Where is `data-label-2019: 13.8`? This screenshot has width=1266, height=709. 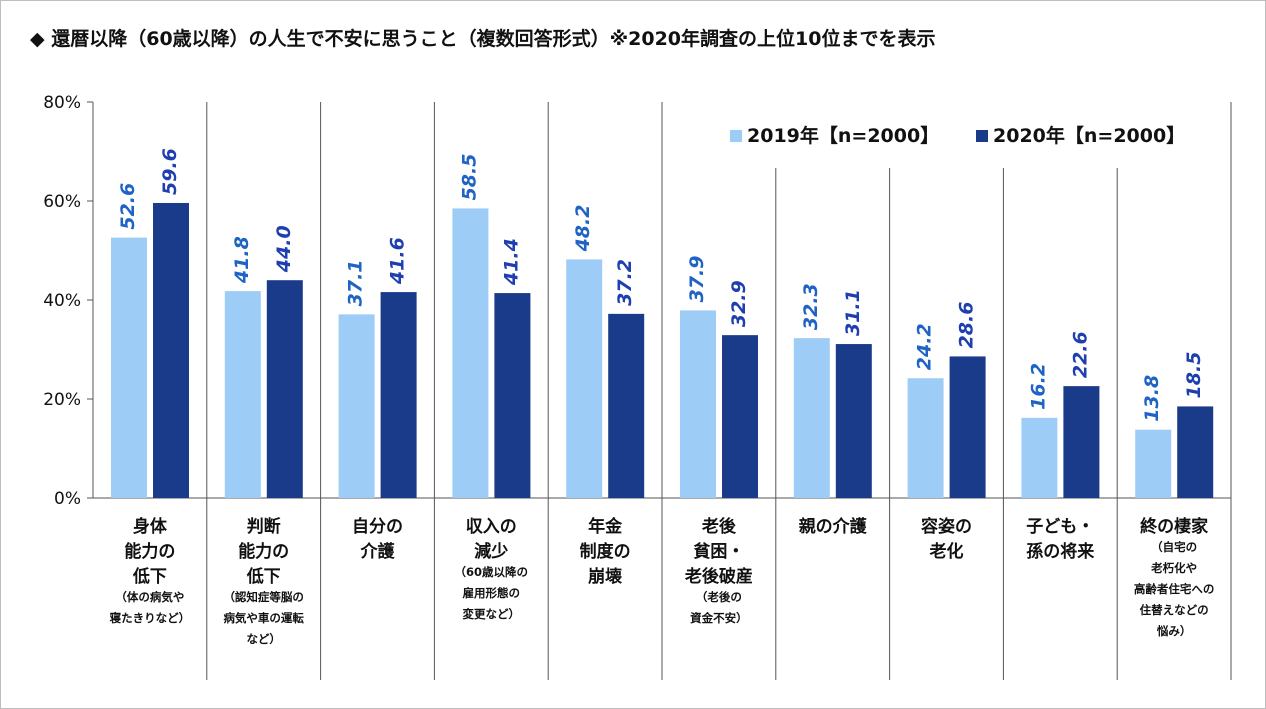
data-label-2019: 13.8 is located at coordinates (1152, 398).